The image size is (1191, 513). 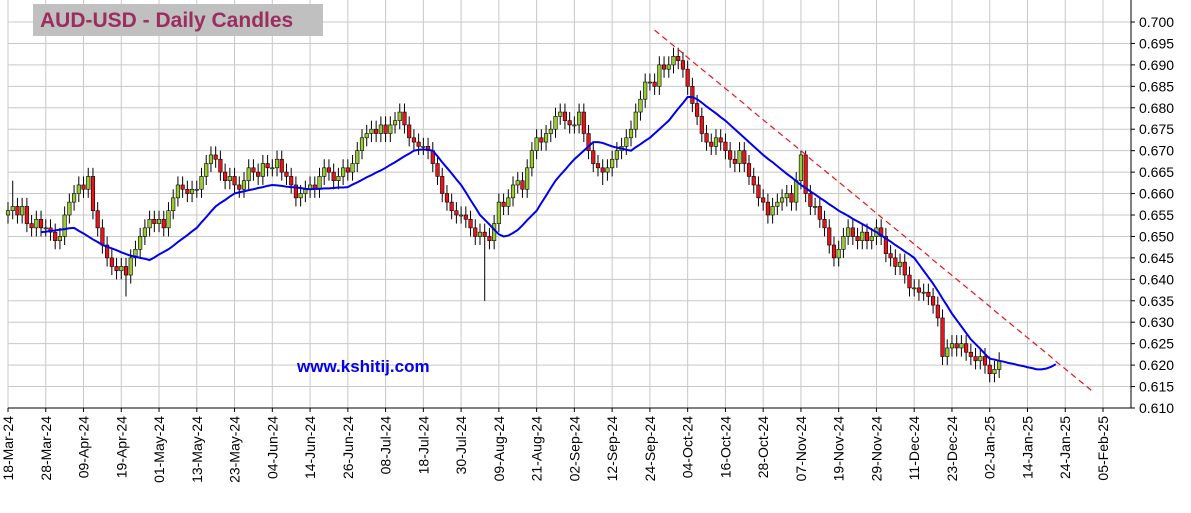 What do you see at coordinates (272, 447) in the screenshot?
I see `x-tick-label: 04-Jun-24` at bounding box center [272, 447].